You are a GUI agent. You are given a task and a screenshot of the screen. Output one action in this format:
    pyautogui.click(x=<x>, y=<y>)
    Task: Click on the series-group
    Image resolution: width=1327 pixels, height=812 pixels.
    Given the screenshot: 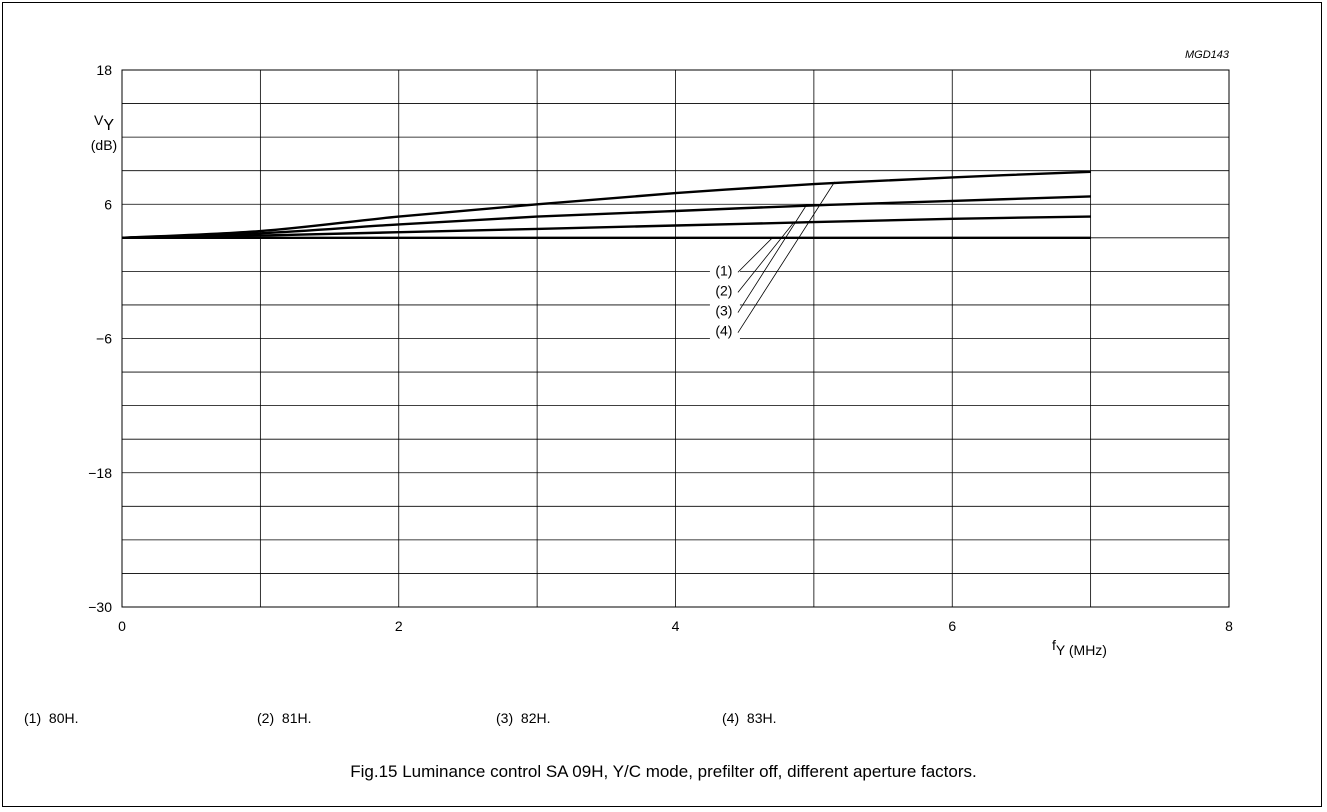 What is the action you would take?
    pyautogui.click(x=606, y=205)
    